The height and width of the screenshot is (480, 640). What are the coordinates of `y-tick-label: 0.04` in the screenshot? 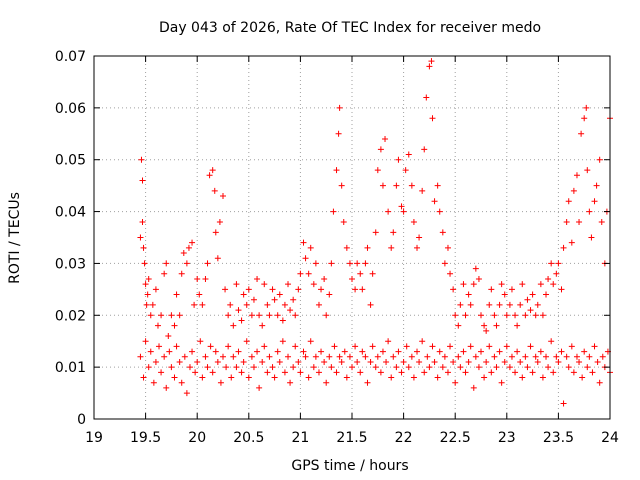 It's located at (70, 213).